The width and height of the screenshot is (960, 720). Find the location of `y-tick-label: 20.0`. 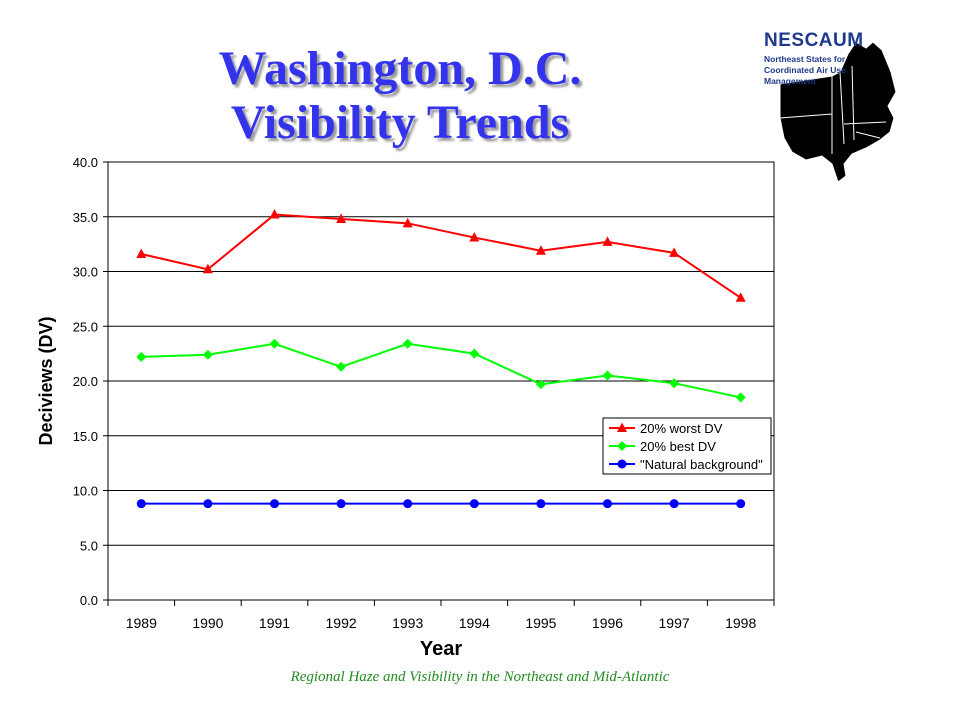

y-tick-label: 20.0 is located at coordinates (85, 381).